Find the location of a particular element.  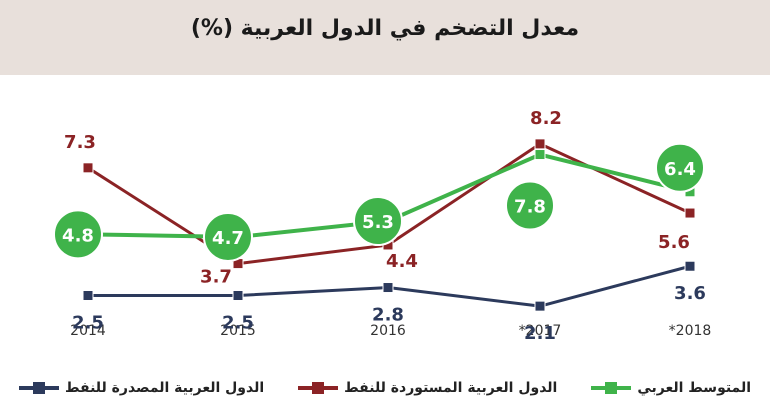

data-label: 3.7 is located at coordinates (216, 277).